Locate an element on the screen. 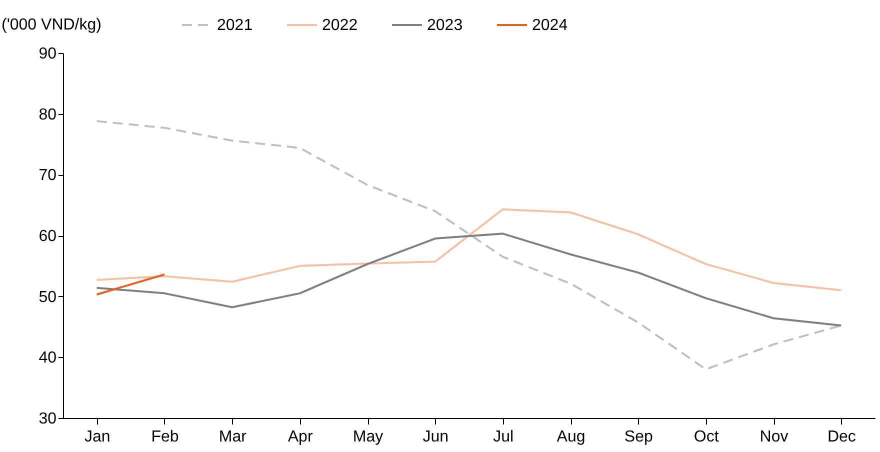 The width and height of the screenshot is (880, 452). x-tick-label: Apr is located at coordinates (301, 437).